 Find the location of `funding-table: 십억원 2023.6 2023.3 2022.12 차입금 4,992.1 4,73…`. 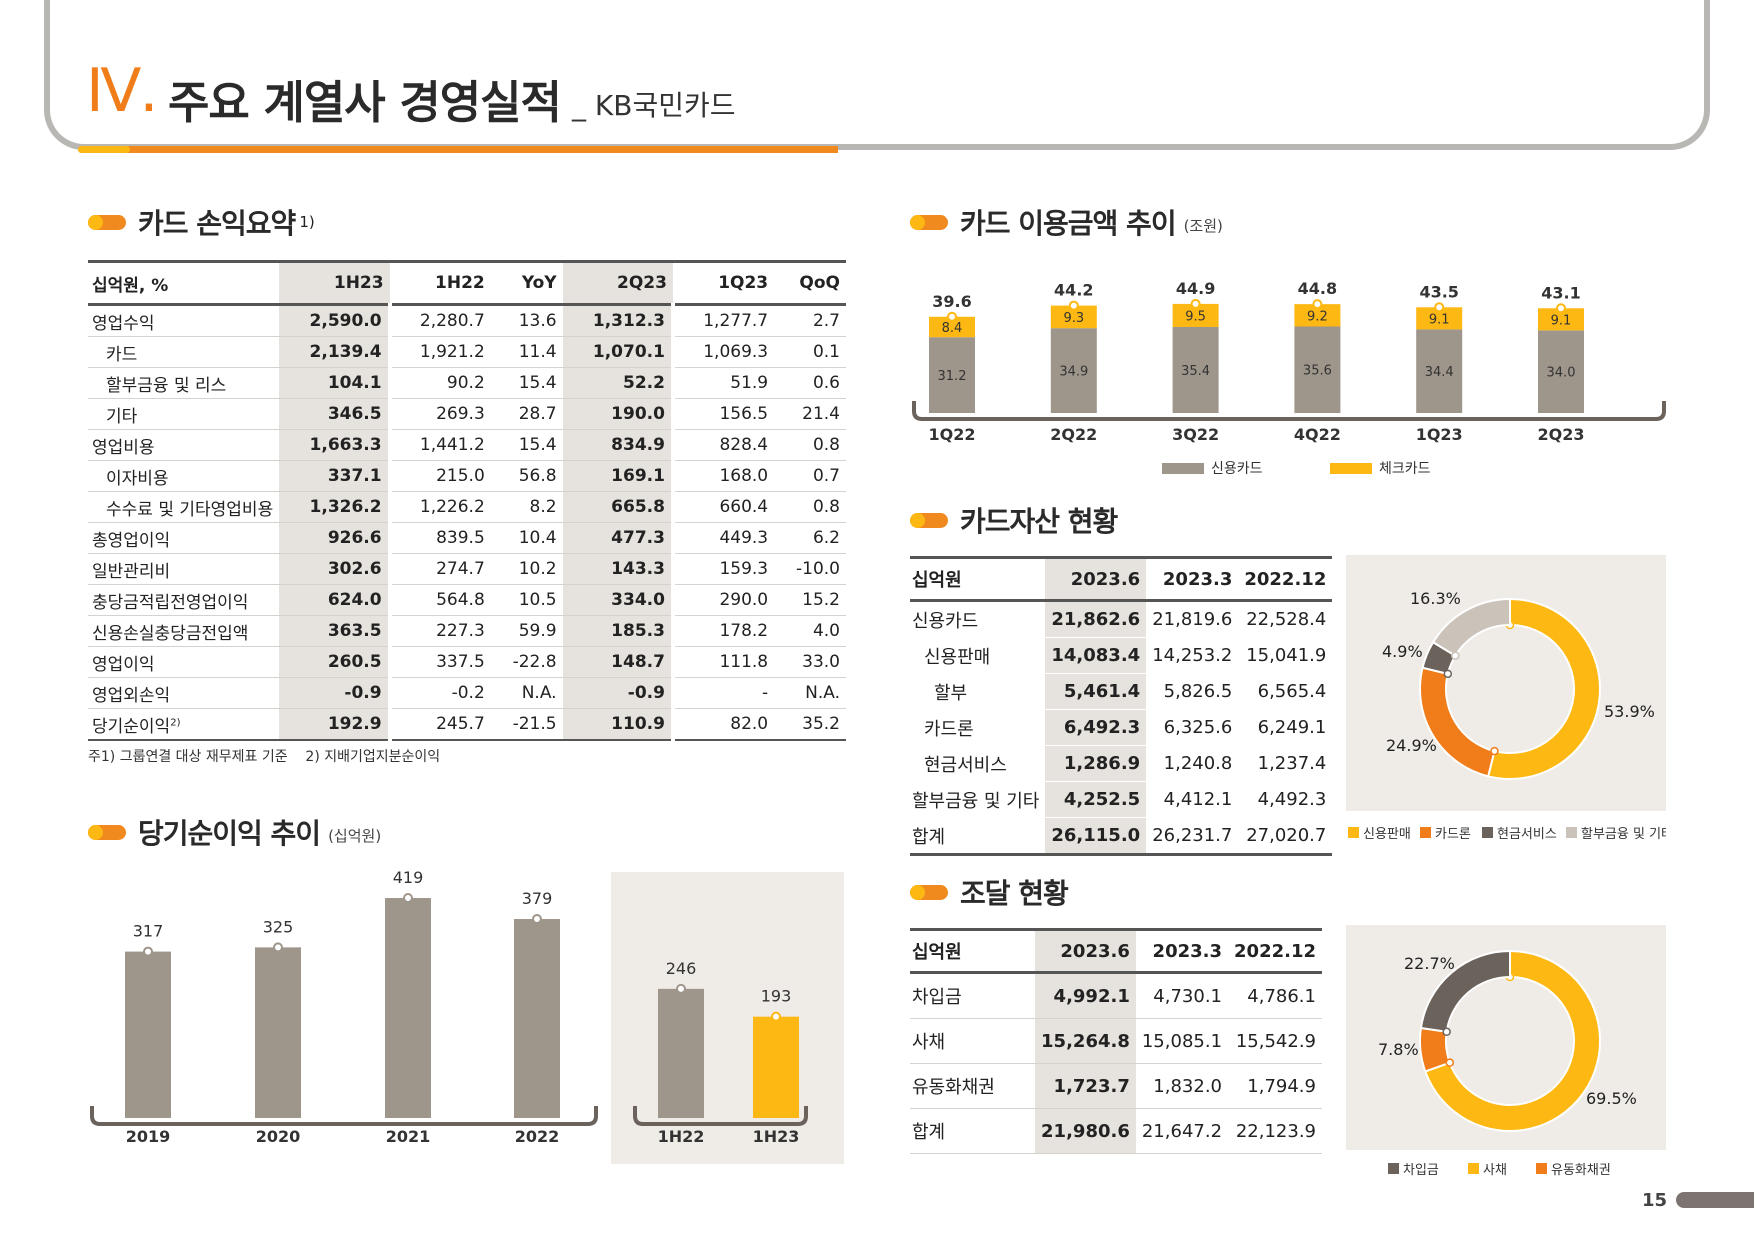

funding-table: 십억원 2023.6 2023.3 2022.12 차입금 4,992.1 4,73… is located at coordinates (1116, 1041).